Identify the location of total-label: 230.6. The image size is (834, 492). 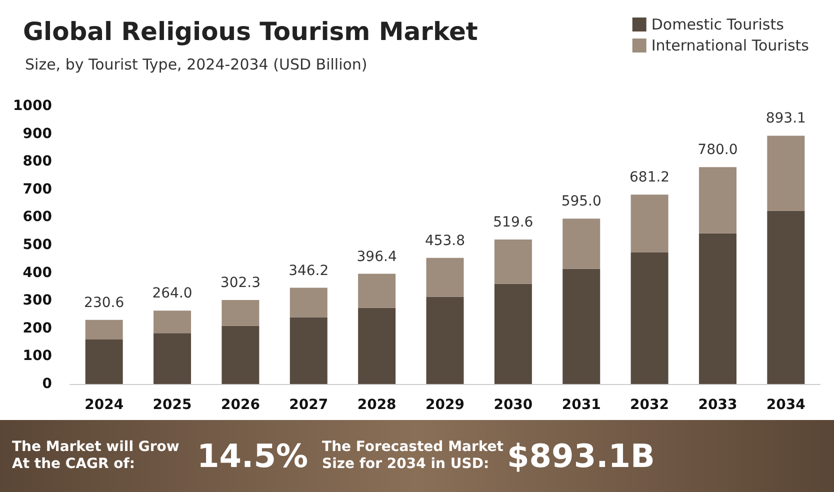
(104, 302).